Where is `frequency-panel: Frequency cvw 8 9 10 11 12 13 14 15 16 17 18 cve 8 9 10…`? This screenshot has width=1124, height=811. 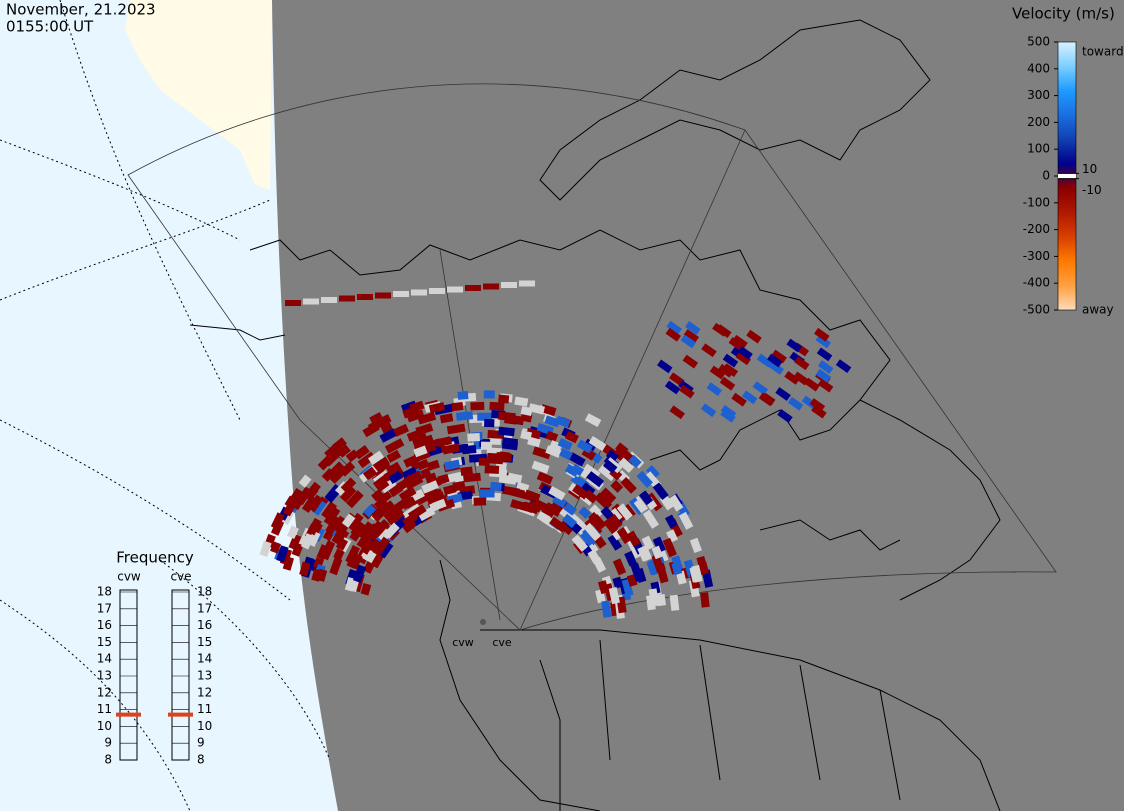 frequency-panel: Frequency cvw 8 9 10 11 12 13 14 15 16 17 18 cve 8 9 10… is located at coordinates (155, 658).